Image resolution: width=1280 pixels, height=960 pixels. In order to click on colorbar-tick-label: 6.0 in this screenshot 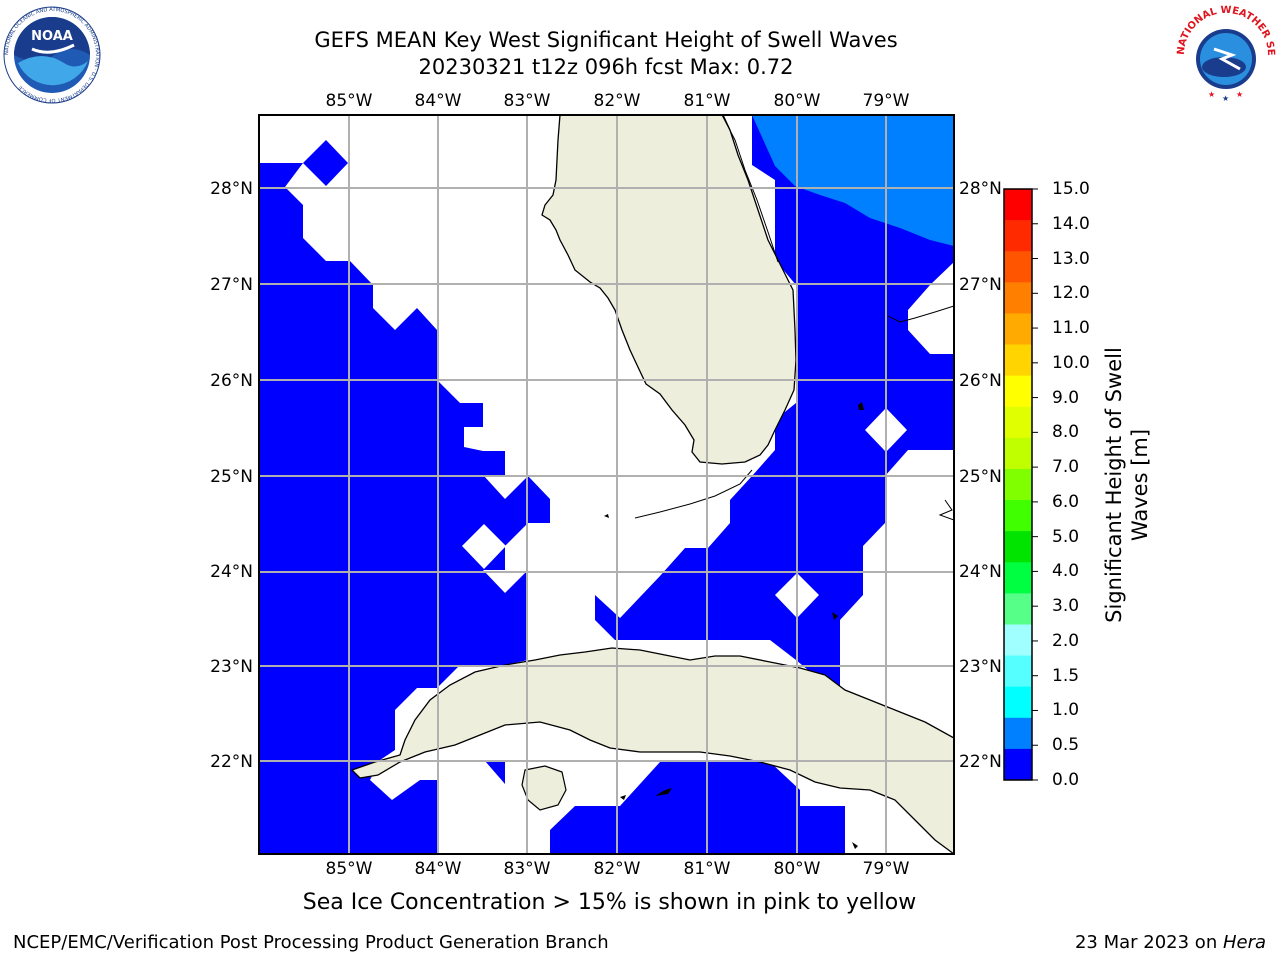, I will do `click(1066, 501)`.